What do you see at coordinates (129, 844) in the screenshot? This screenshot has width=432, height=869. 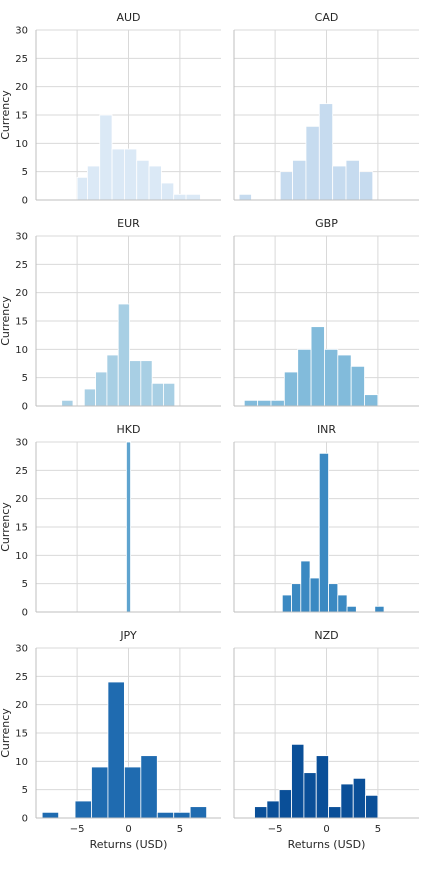 I see `x-axis-title: Returns (USD)` at bounding box center [129, 844].